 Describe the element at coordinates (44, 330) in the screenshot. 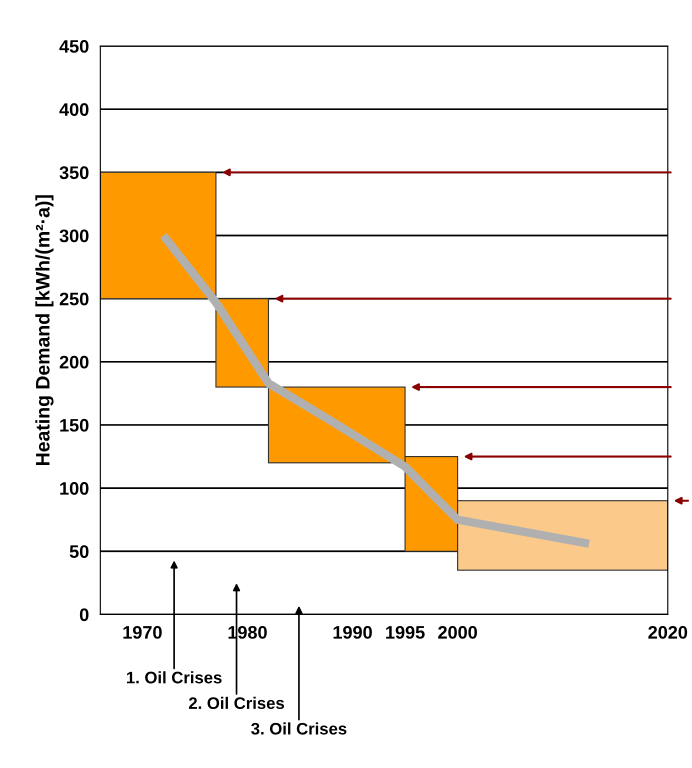

I see `y-axis-title: Heating Demand [kWh/(m²·a)]` at that location.